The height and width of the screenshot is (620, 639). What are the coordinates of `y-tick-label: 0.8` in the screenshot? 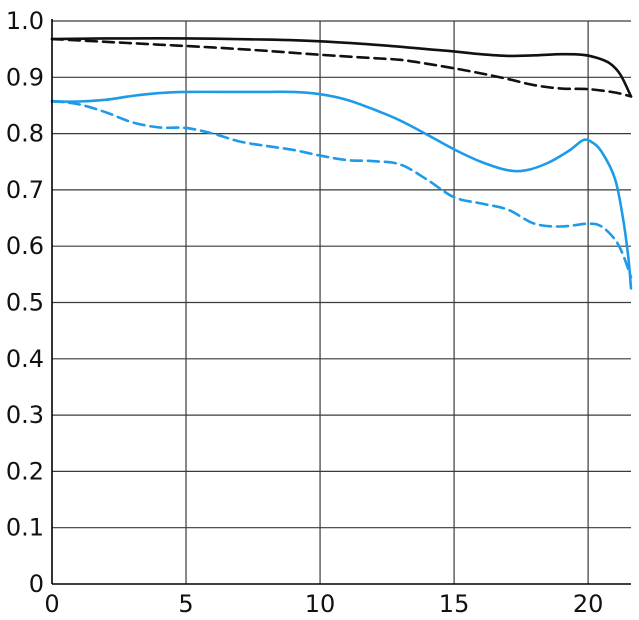 It's located at (25, 134).